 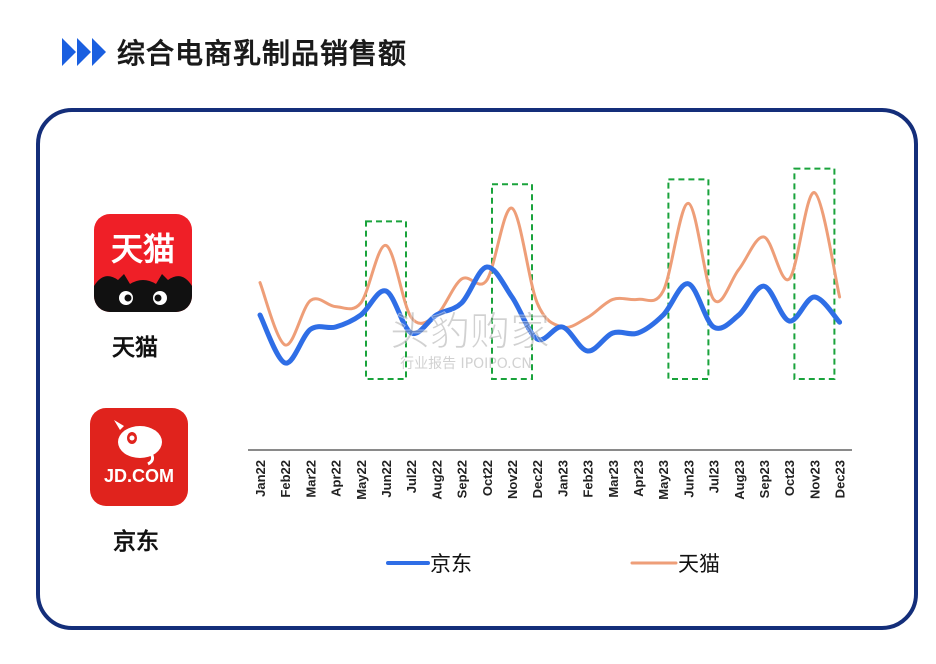 I want to click on header: 综合电商乳制品销售额, so click(x=234, y=52).